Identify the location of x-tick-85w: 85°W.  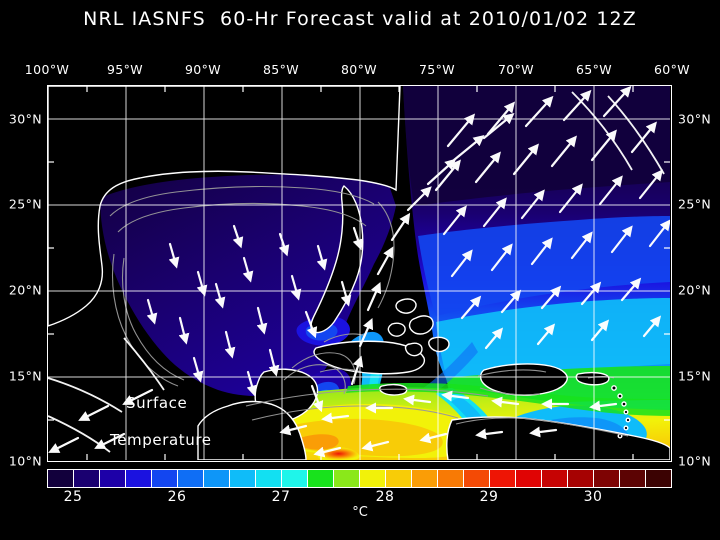
(281, 69).